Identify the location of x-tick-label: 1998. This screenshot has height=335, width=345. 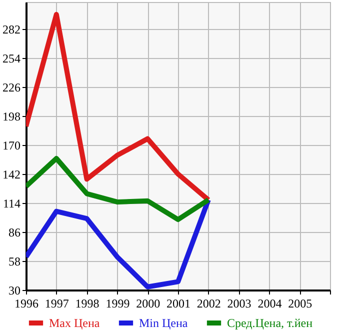
(87, 303).